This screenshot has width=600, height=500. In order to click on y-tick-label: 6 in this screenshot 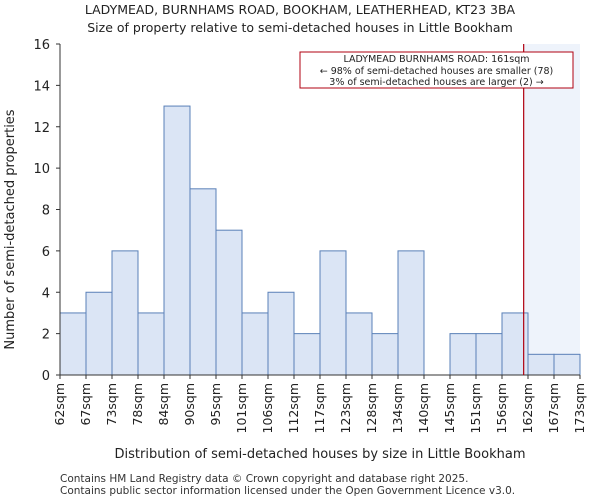, I will do `click(46, 252)`.